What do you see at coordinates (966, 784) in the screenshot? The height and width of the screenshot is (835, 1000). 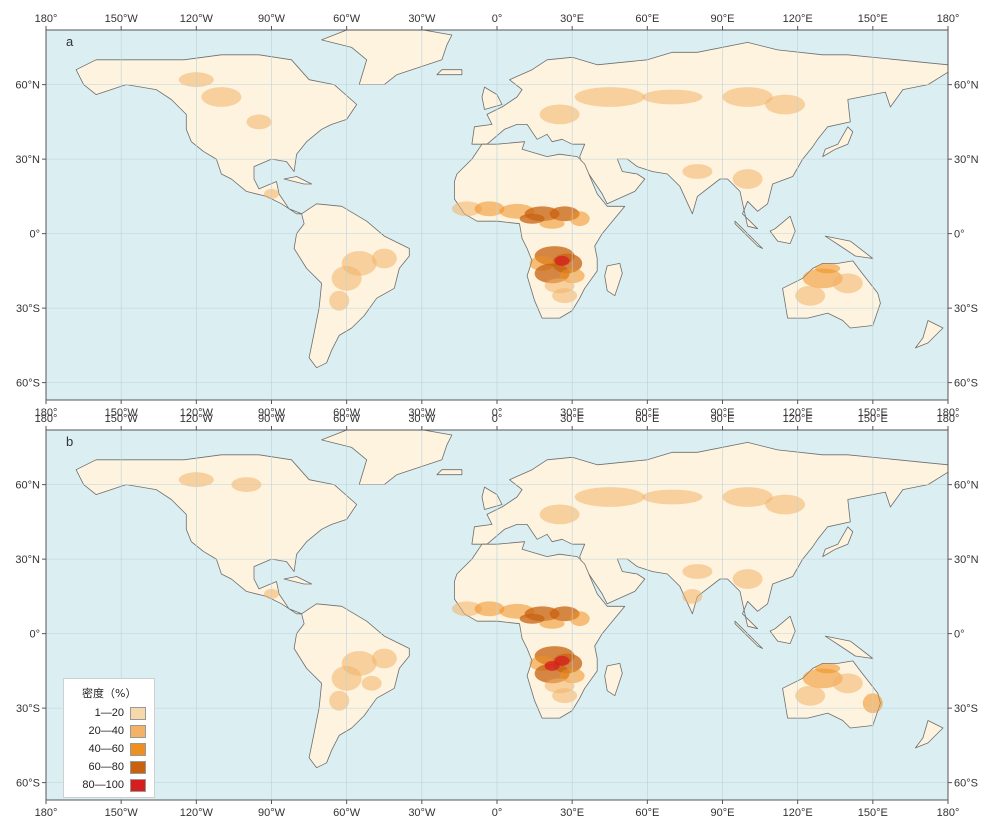 I see `lat-tick-label-right: 60°S` at bounding box center [966, 784].